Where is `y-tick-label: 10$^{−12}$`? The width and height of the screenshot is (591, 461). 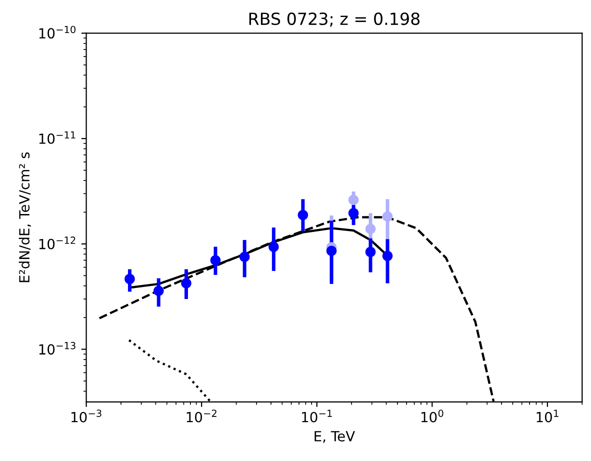
y-tick-label: 10$^{−12}$ is located at coordinates (57, 243).